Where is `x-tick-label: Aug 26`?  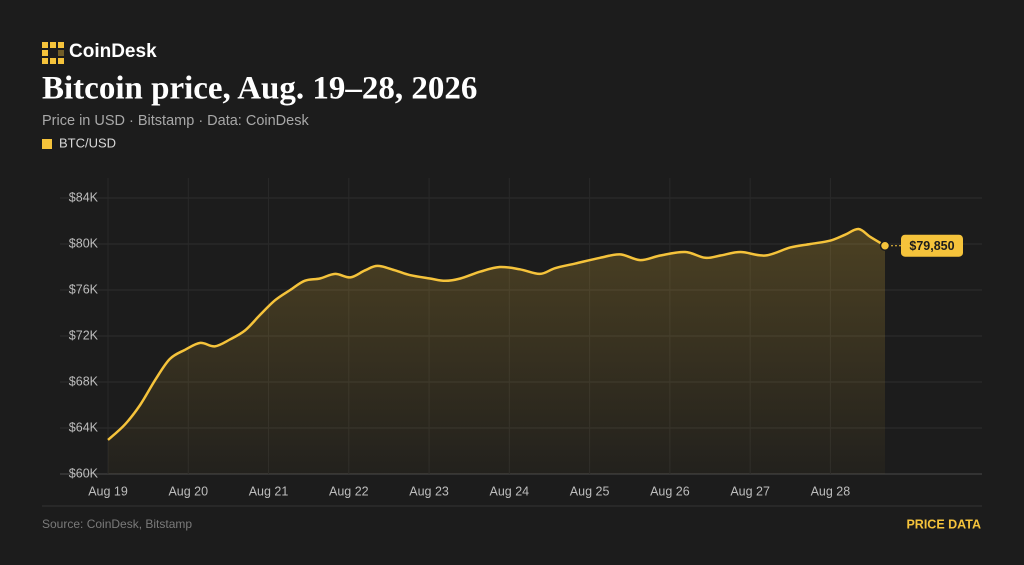
x-tick-label: Aug 26 is located at coordinates (670, 491).